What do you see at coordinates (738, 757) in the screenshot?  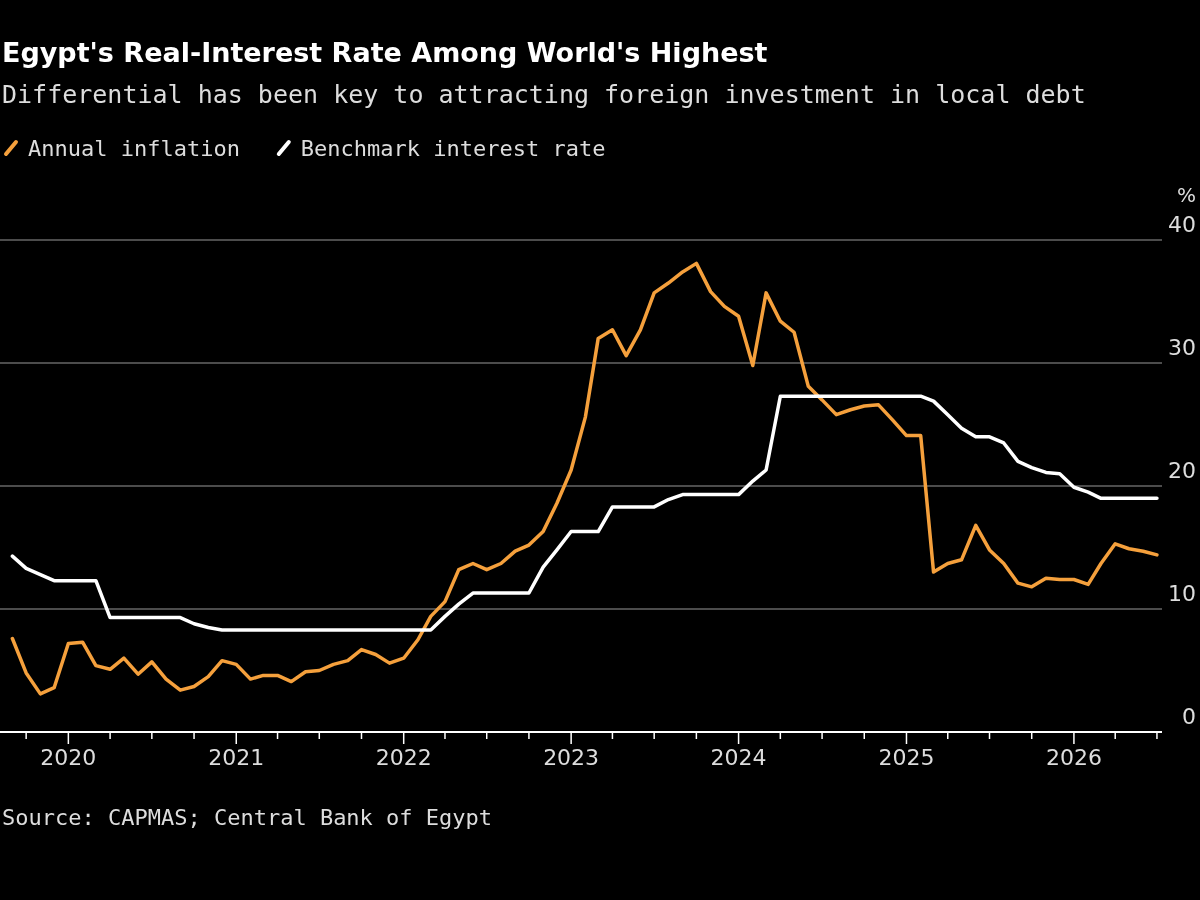 I see `x-tick-label: 2024` at bounding box center [738, 757].